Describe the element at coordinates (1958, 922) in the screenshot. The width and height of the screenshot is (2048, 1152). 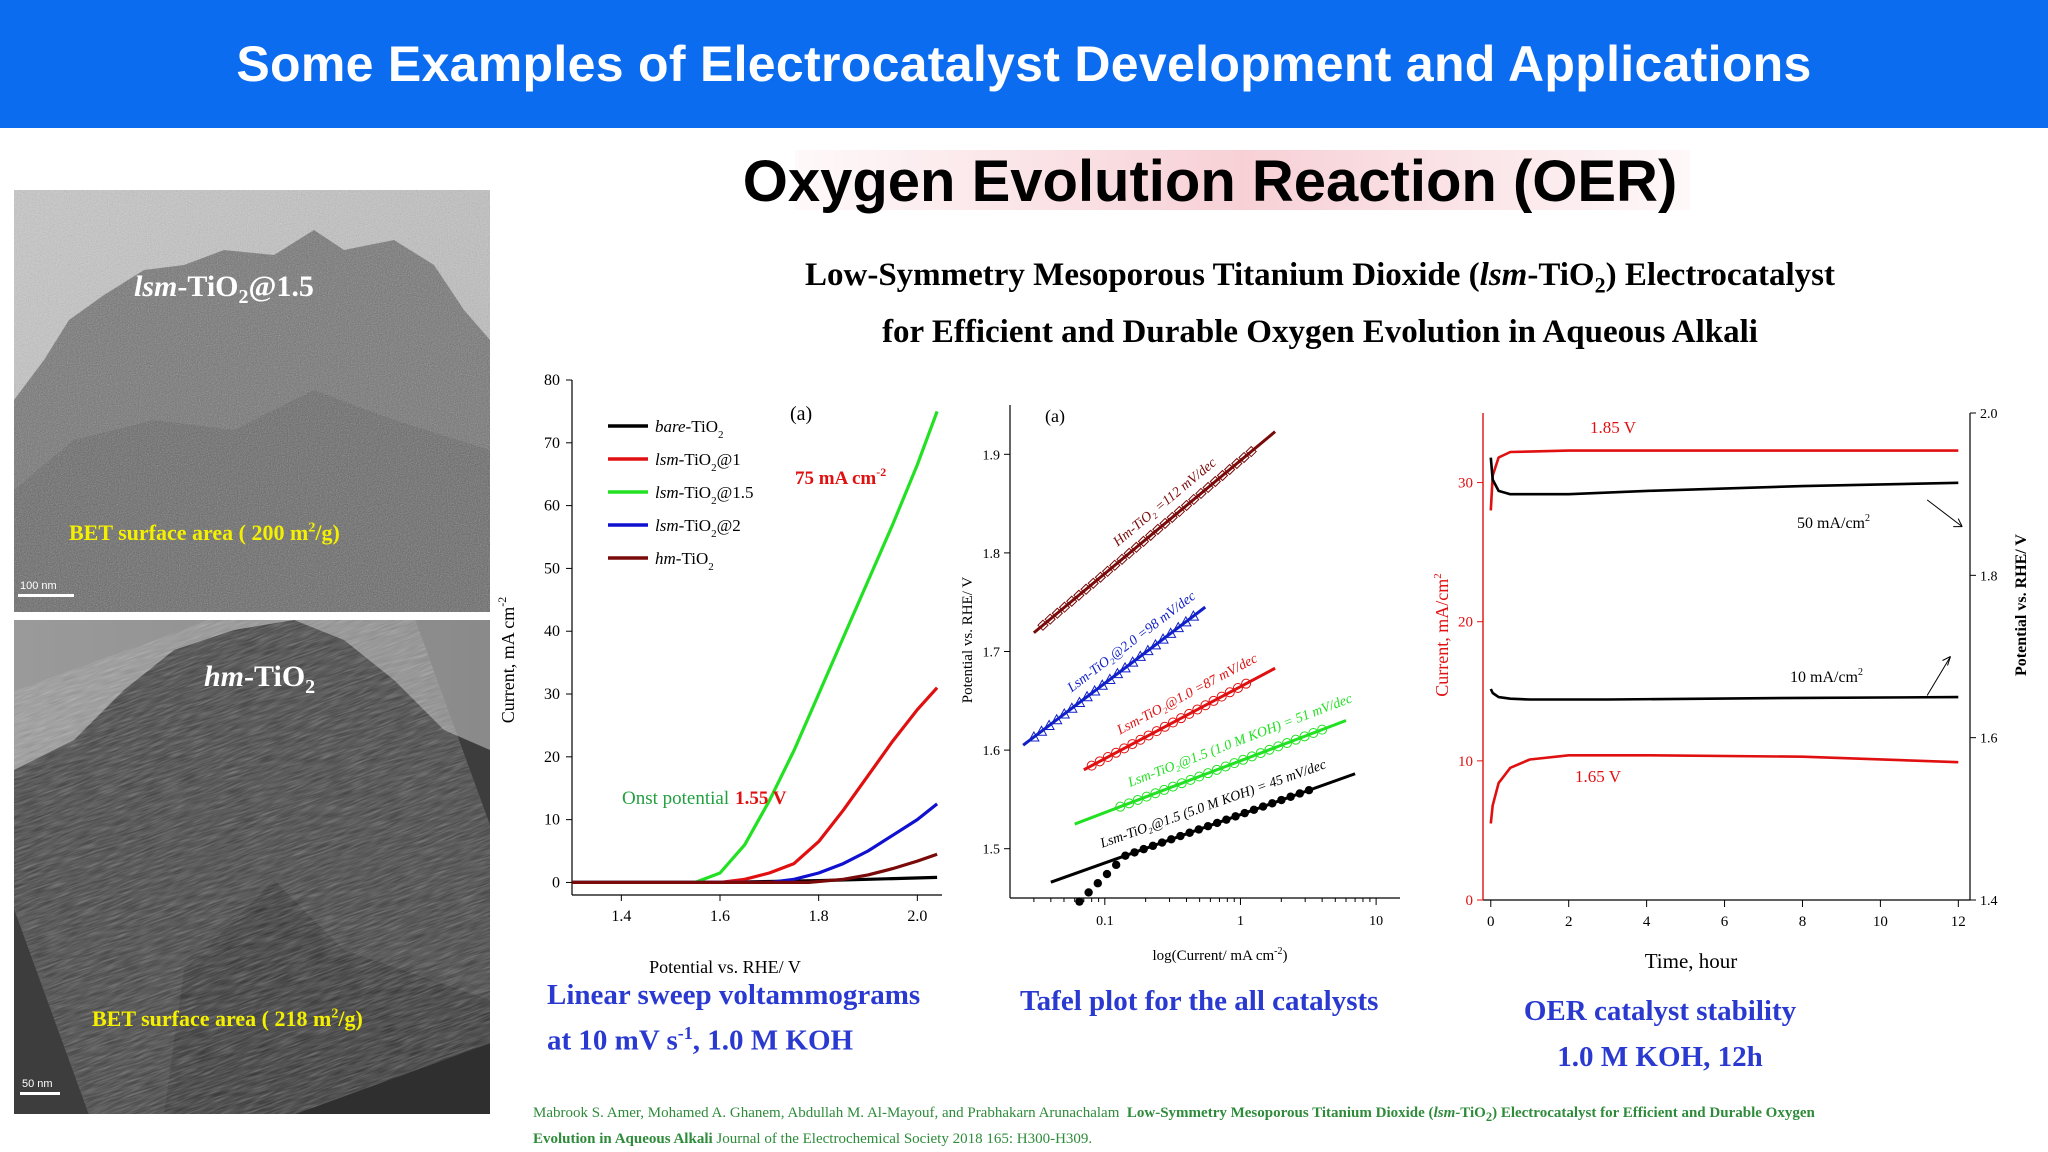
I see `stability-x-tick-label: 12` at that location.